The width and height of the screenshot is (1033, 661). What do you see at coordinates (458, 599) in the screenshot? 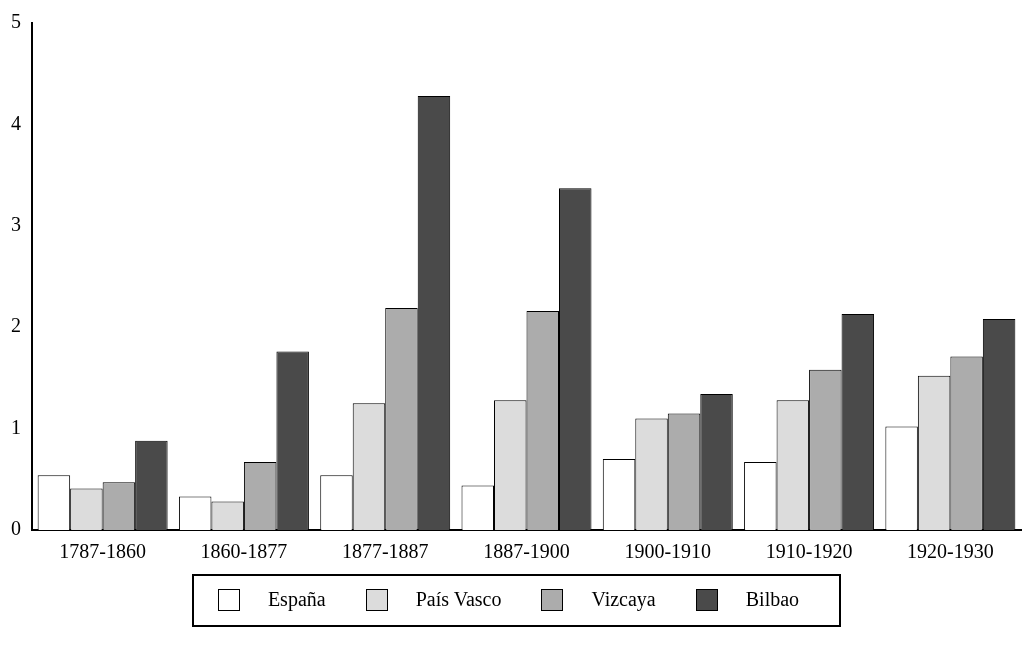
I see `legend-label: País Vasco` at bounding box center [458, 599].